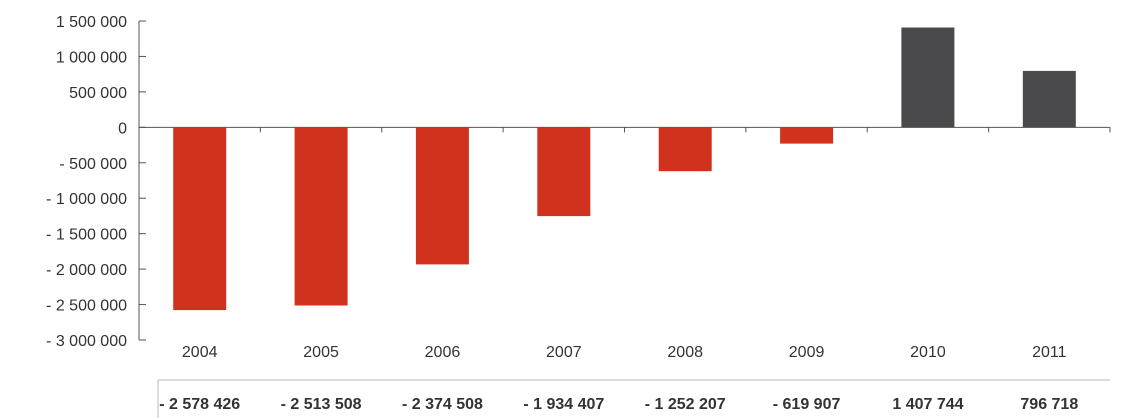 The width and height of the screenshot is (1121, 418). Describe the element at coordinates (807, 352) in the screenshot. I see `x-tick-label: 2009` at that location.